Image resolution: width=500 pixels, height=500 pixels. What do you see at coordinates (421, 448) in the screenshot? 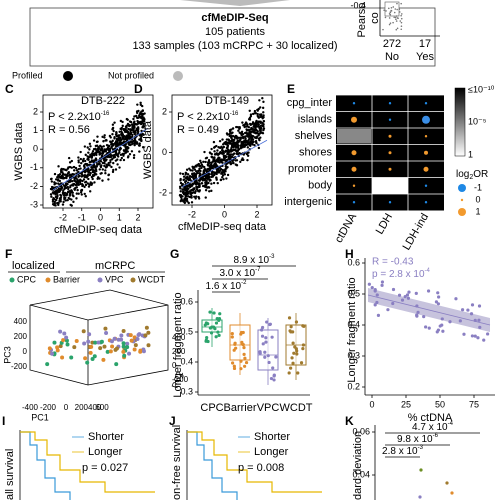
I see `exponent: -3` at bounding box center [421, 448].